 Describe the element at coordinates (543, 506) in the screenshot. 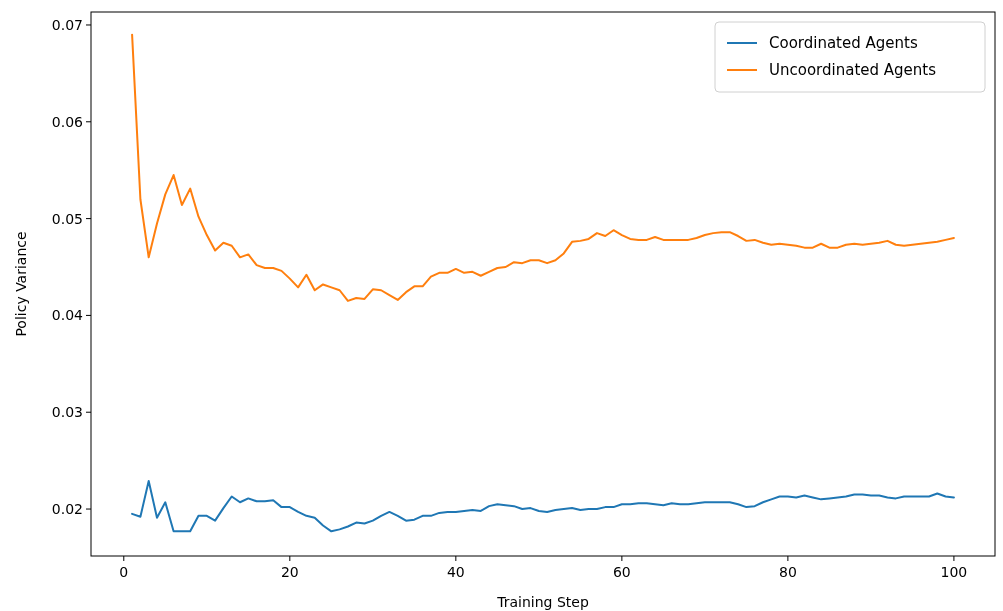

I see `line-series` at that location.